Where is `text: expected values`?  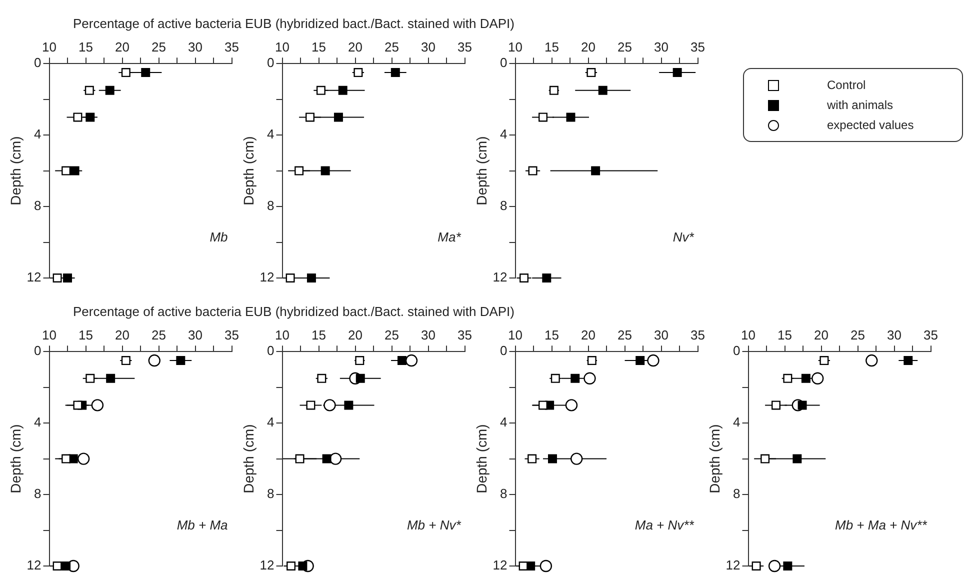 text: expected values is located at coordinates (870, 125).